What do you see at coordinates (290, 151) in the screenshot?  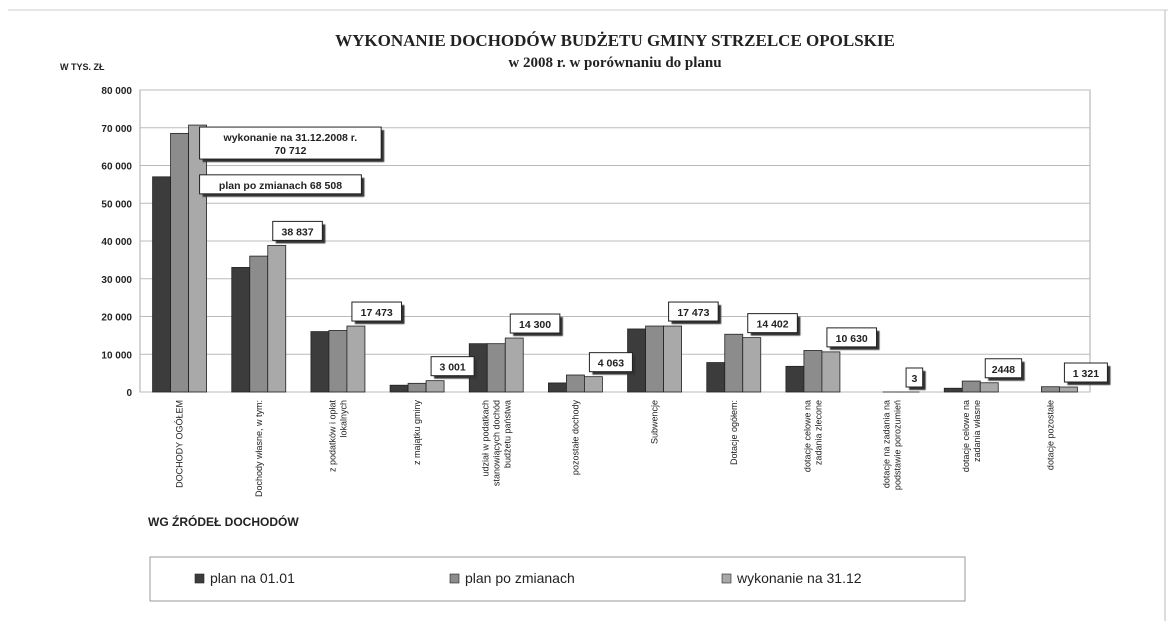 I see `data-label: 70 712` at bounding box center [290, 151].